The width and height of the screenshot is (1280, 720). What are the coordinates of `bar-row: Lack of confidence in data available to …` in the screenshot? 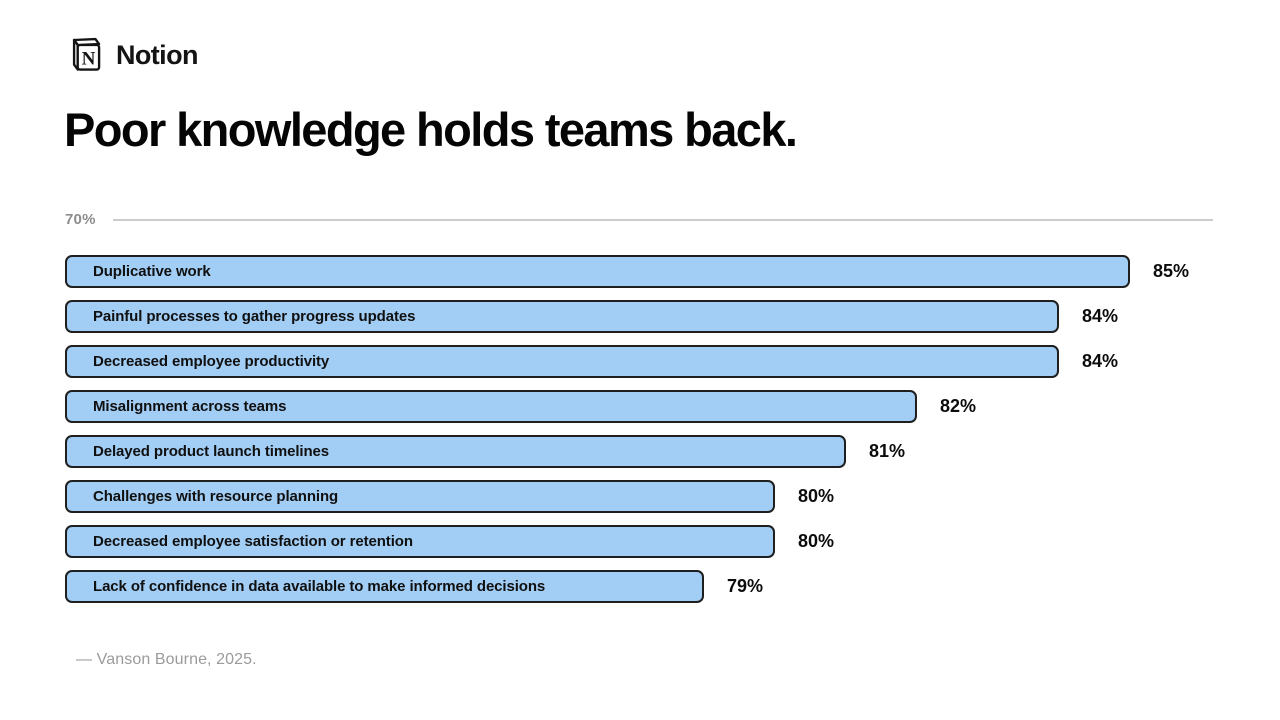 It's located at (655, 586).